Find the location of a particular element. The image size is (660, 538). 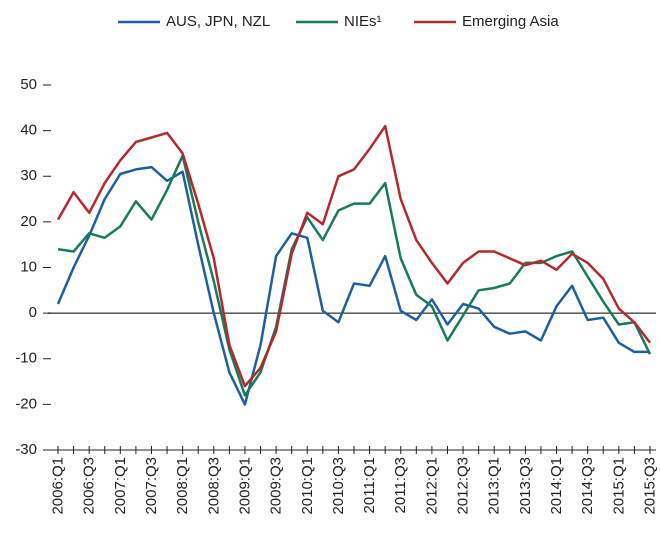

x-tick-label: 2013:Q1 is located at coordinates (494, 486).